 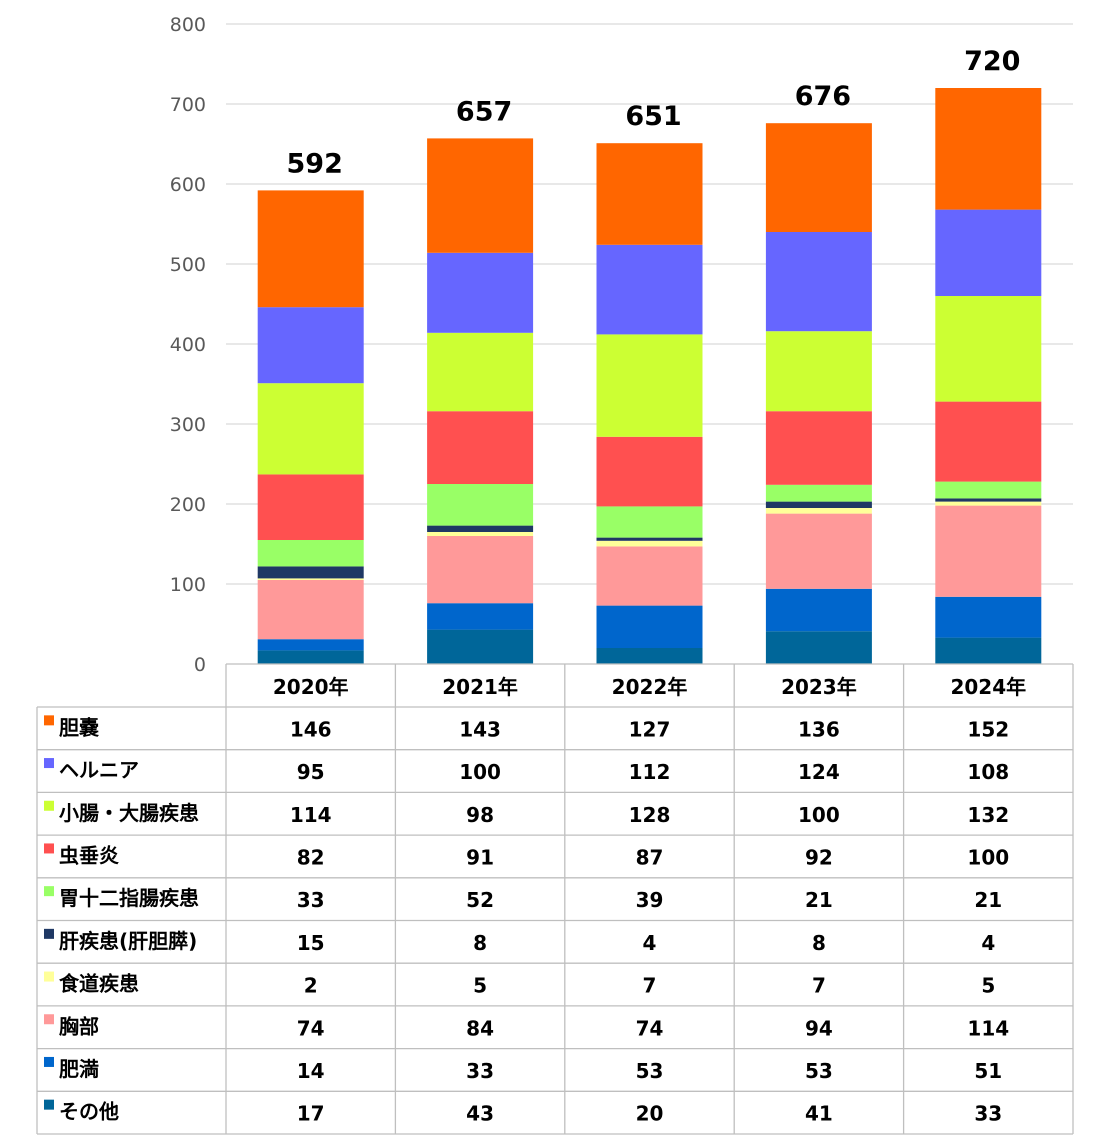 What do you see at coordinates (128, 941) in the screenshot?
I see `series-name-label: 肝疾患(肝胆膵)` at bounding box center [128, 941].